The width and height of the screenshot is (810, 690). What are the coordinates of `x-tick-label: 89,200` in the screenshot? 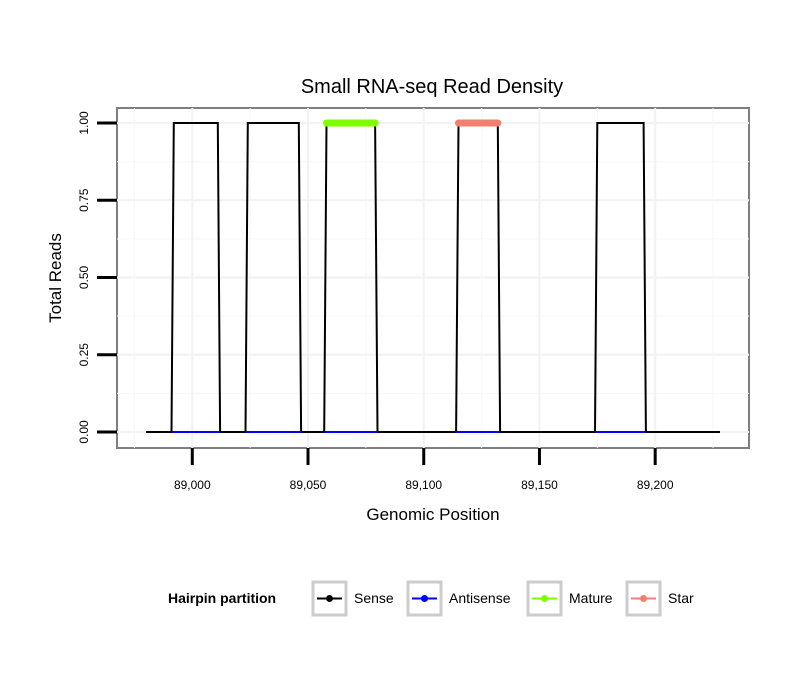 It's located at (655, 485).